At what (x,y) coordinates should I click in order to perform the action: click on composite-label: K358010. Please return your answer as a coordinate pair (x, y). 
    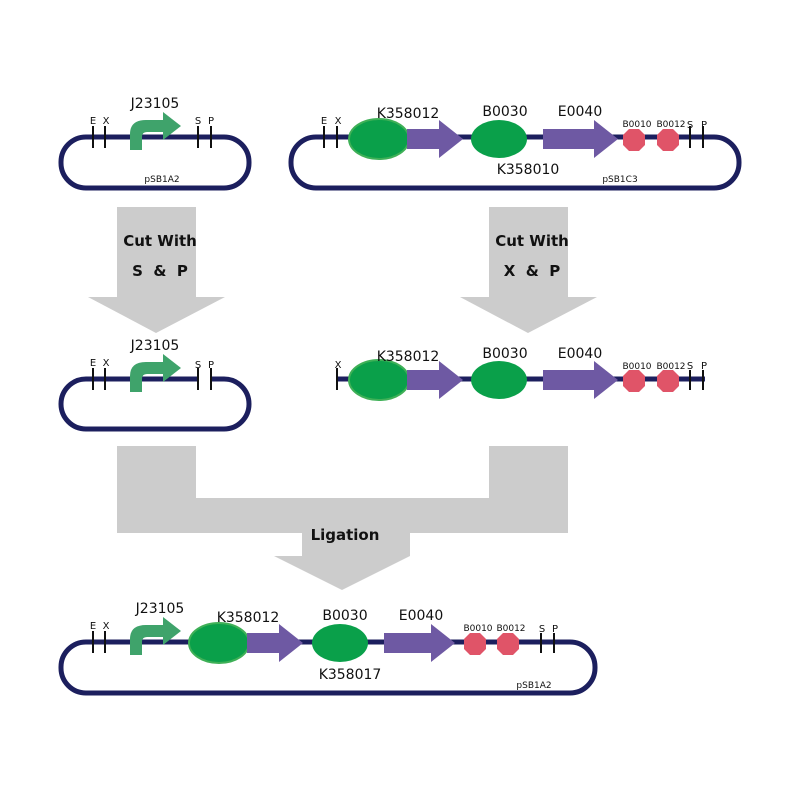
    Looking at the image, I should click on (528, 170).